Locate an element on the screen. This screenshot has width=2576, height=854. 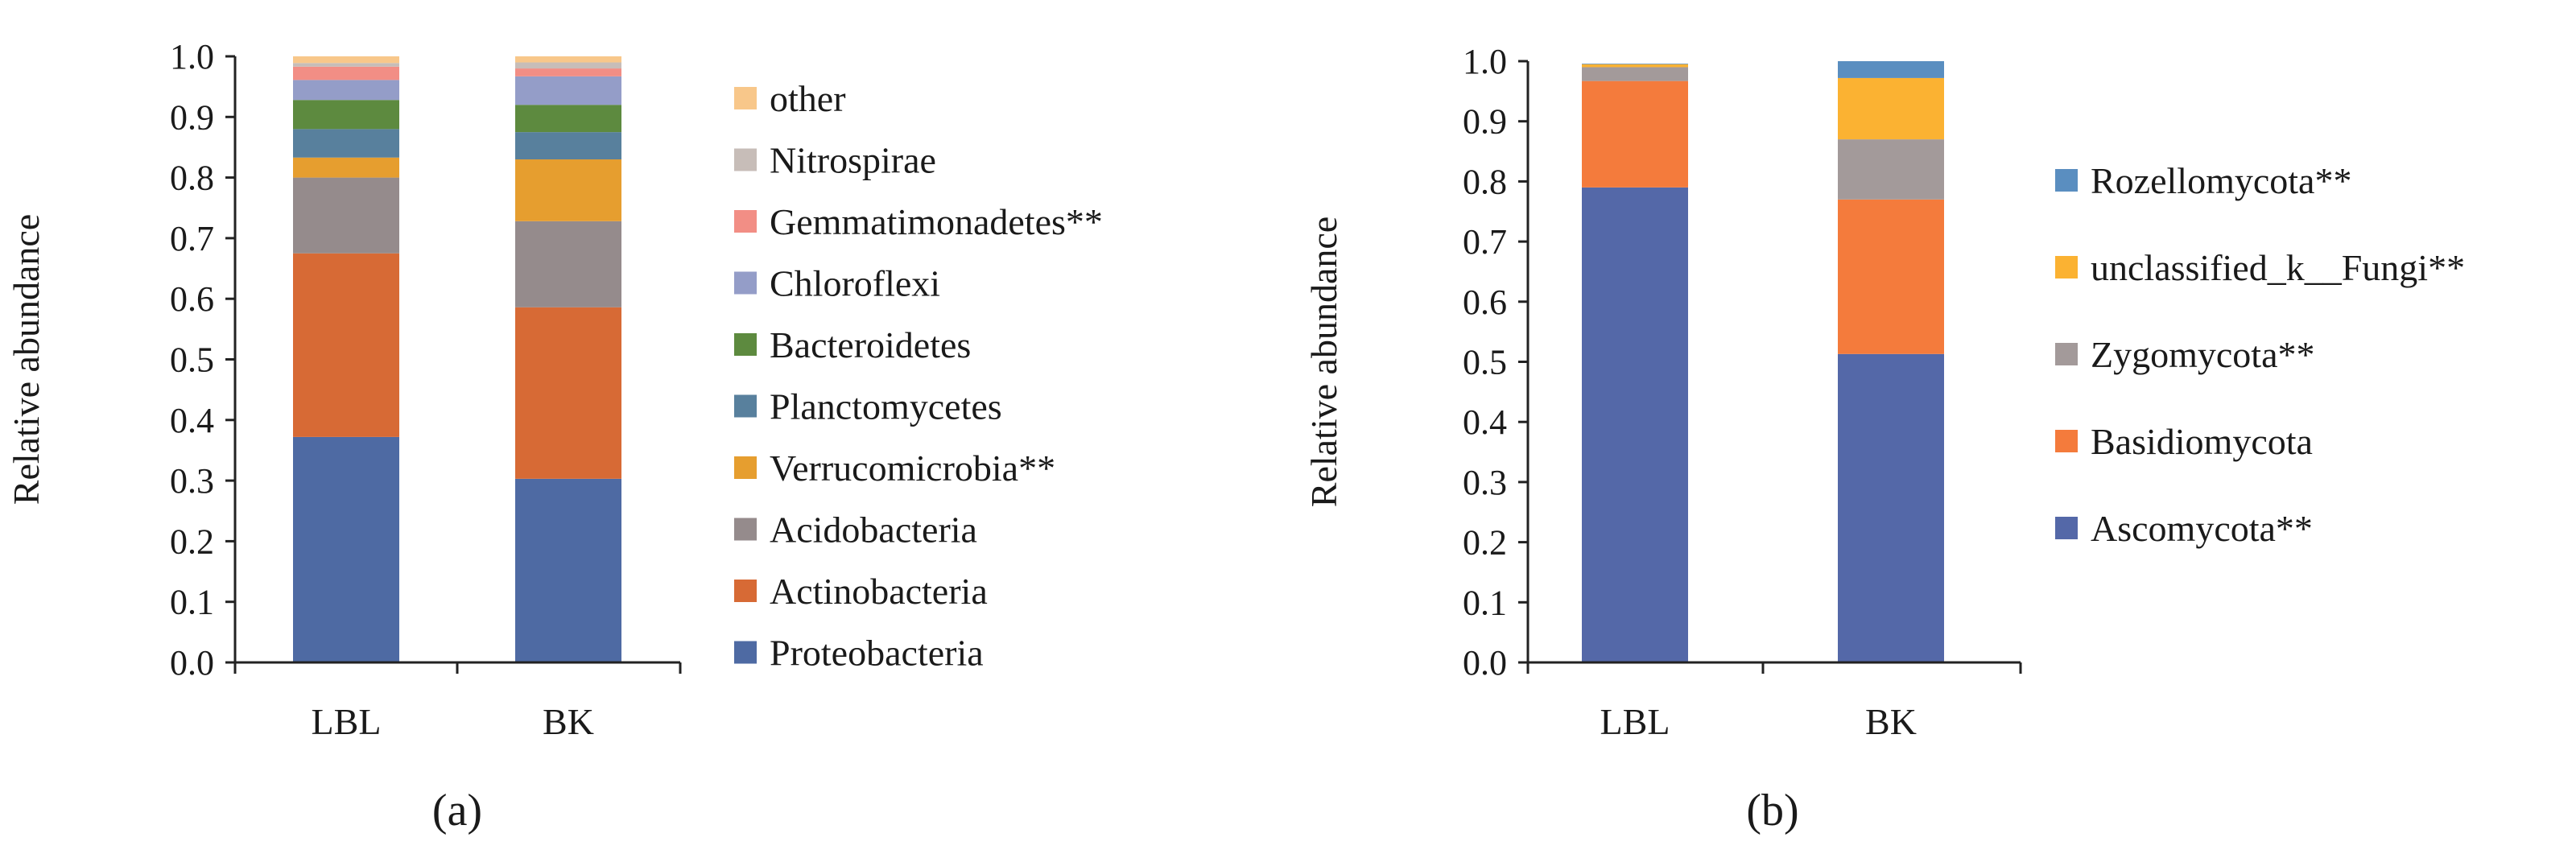
legend-label: Basidiomycota is located at coordinates (2202, 441).